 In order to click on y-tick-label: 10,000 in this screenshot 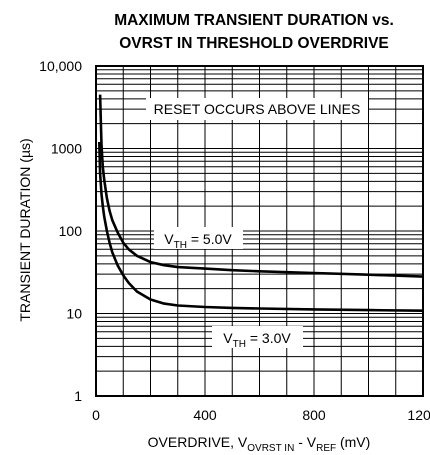, I will do `click(60, 66)`.